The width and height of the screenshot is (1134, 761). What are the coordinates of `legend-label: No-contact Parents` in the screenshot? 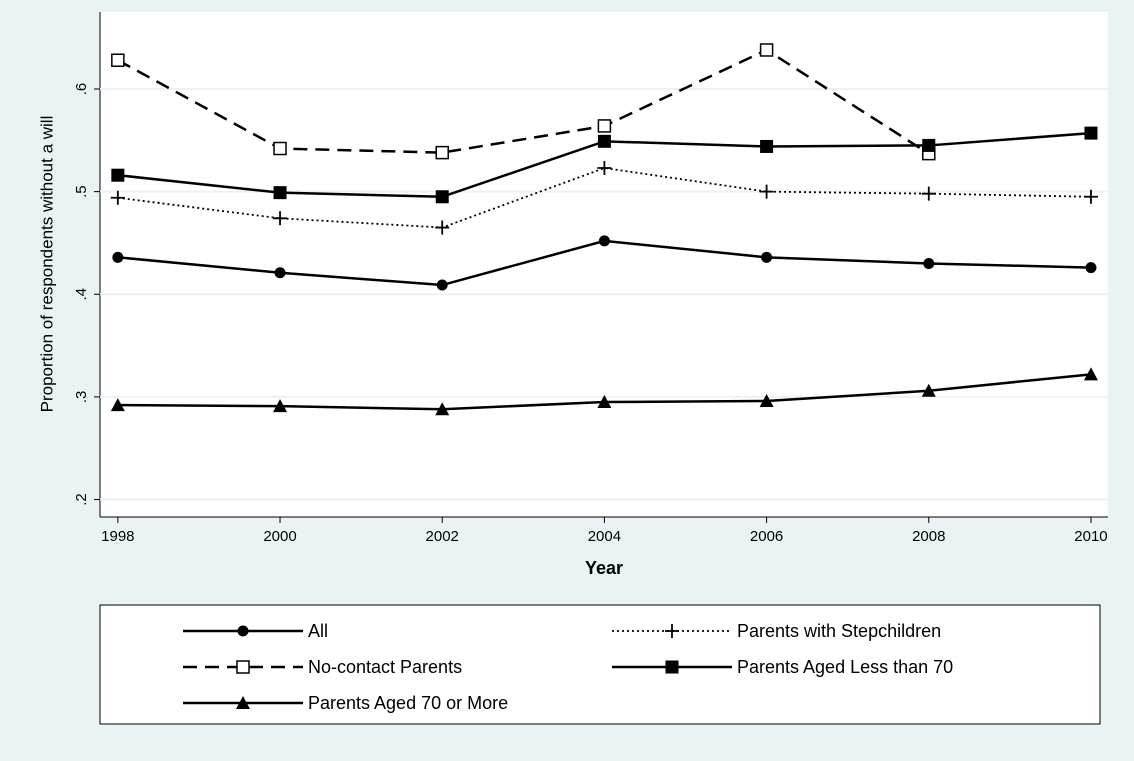 It's located at (385, 667).